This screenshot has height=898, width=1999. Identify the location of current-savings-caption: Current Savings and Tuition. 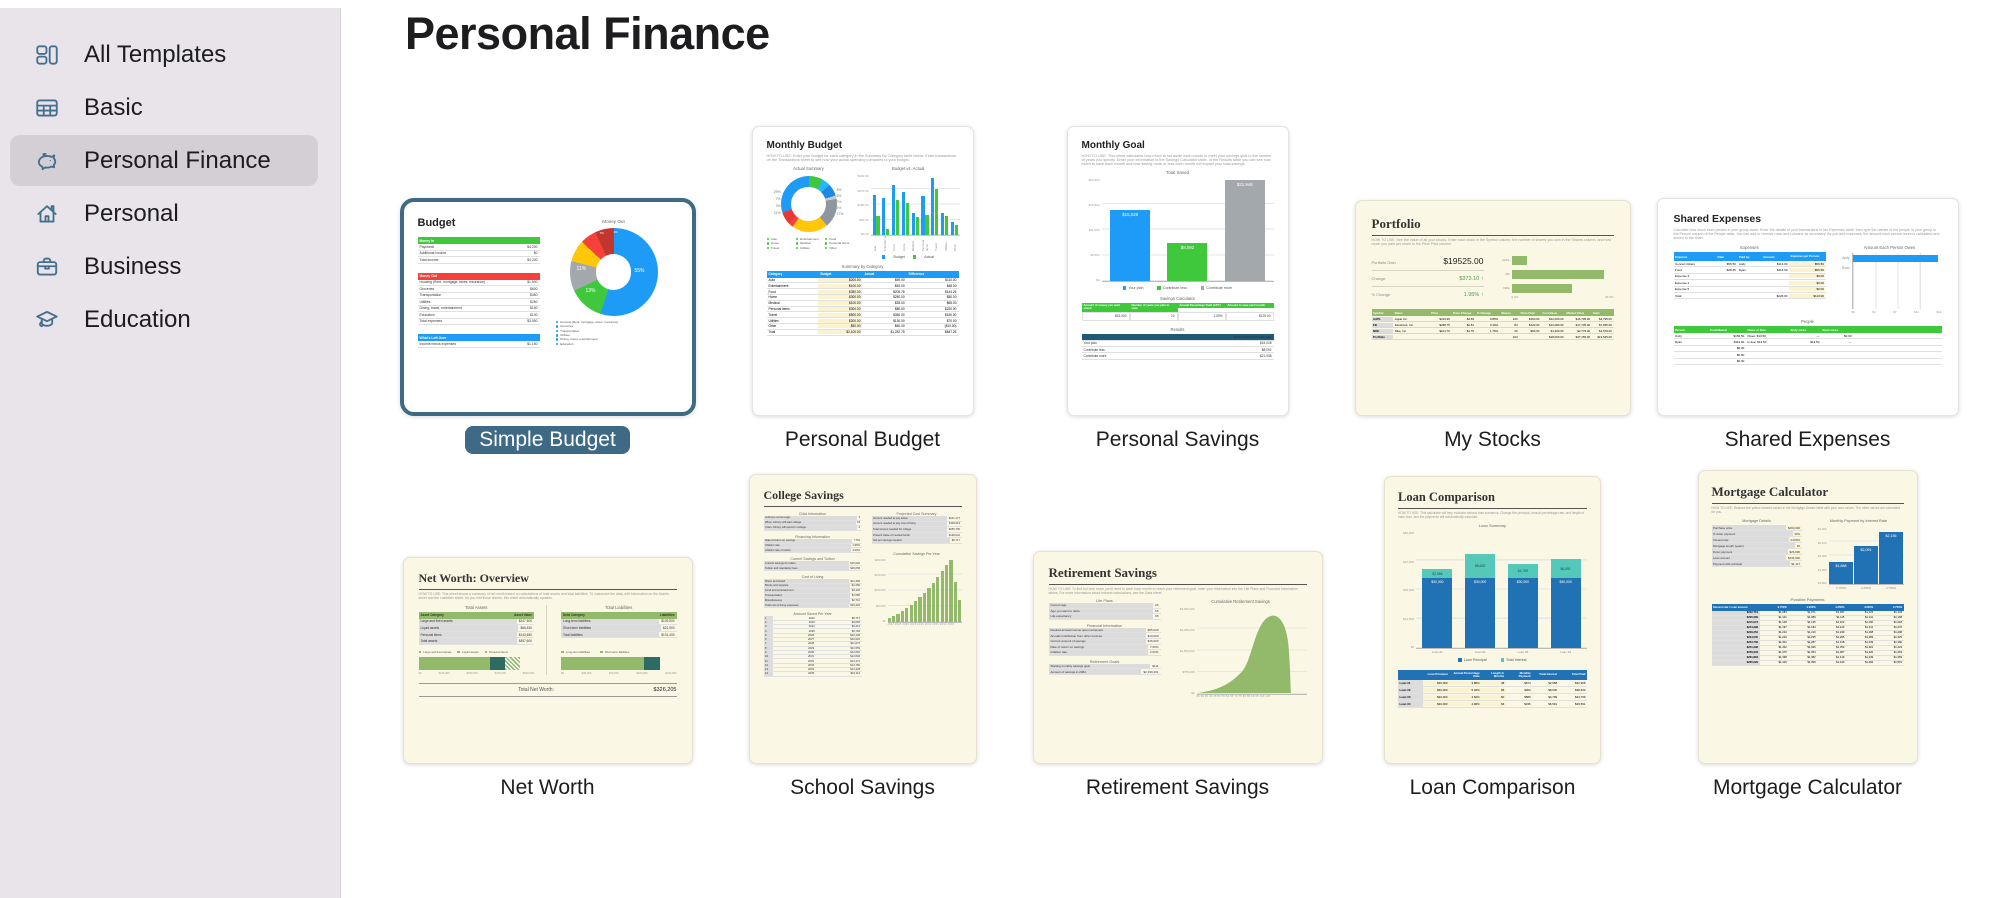
(812, 559).